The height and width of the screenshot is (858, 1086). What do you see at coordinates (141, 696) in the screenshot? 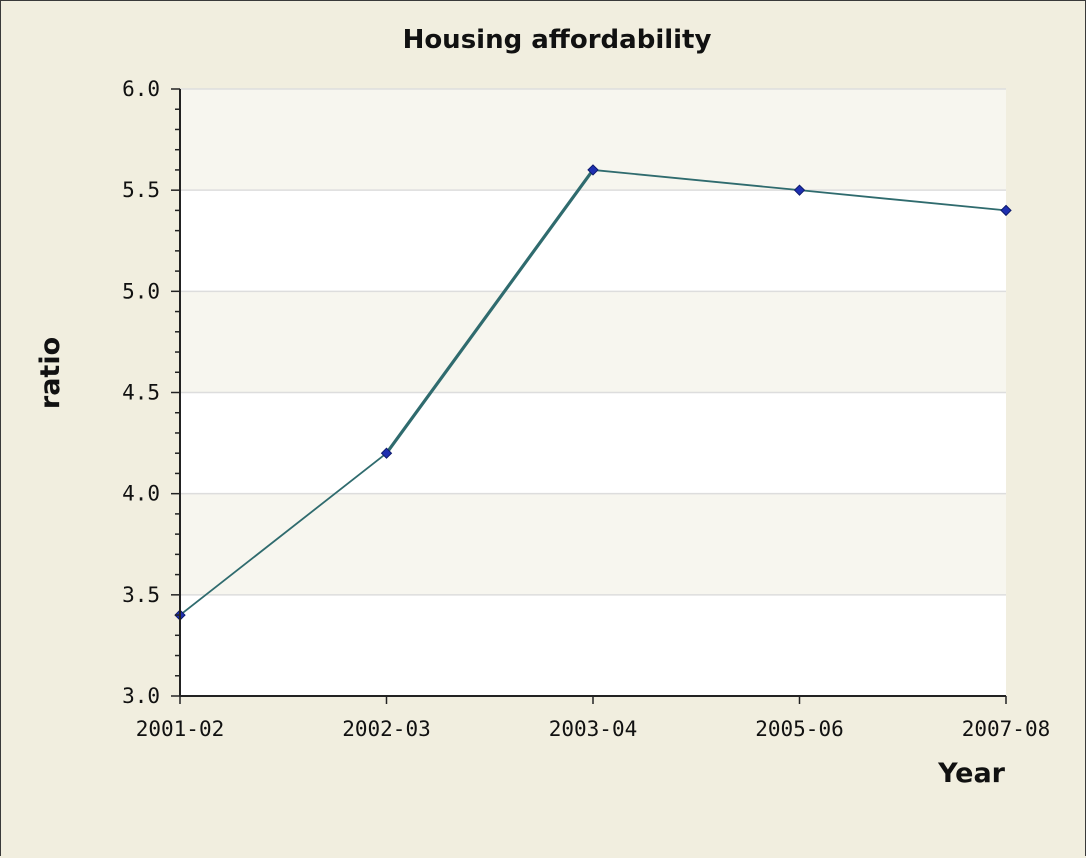
I see `y-tick-label: 3.0` at bounding box center [141, 696].